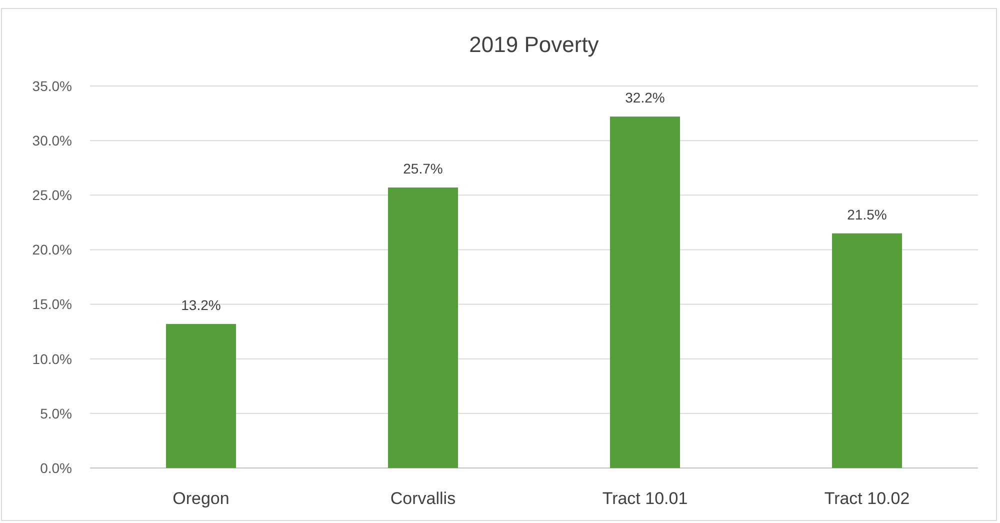 The image size is (1000, 523). I want to click on y-tick-label: 5.0%, so click(56, 413).